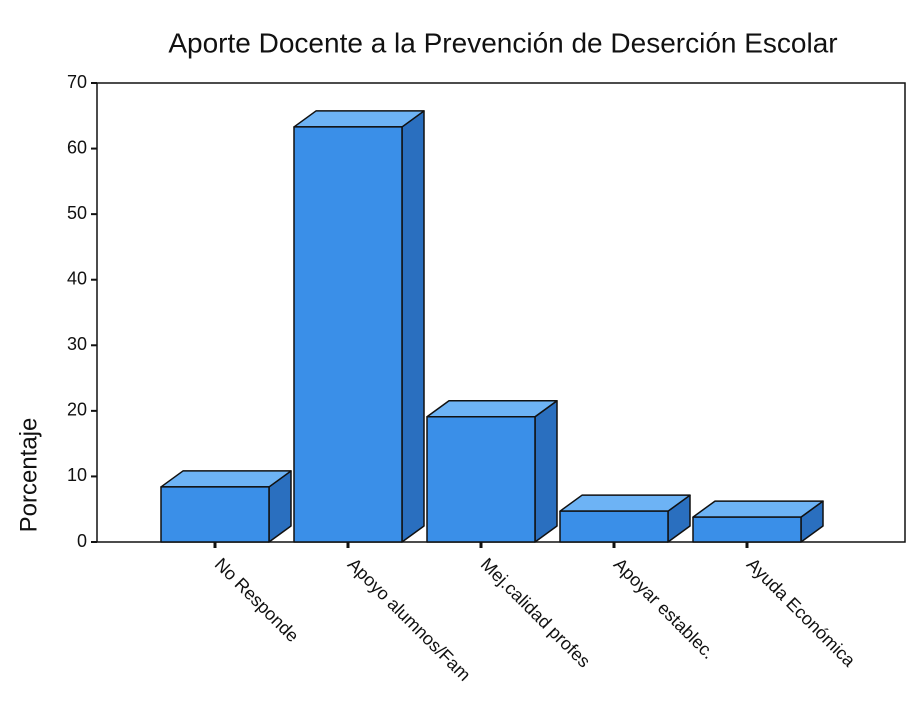 Image resolution: width=914 pixels, height=721 pixels. What do you see at coordinates (77, 344) in the screenshot?
I see `y-tick-label: 30` at bounding box center [77, 344].